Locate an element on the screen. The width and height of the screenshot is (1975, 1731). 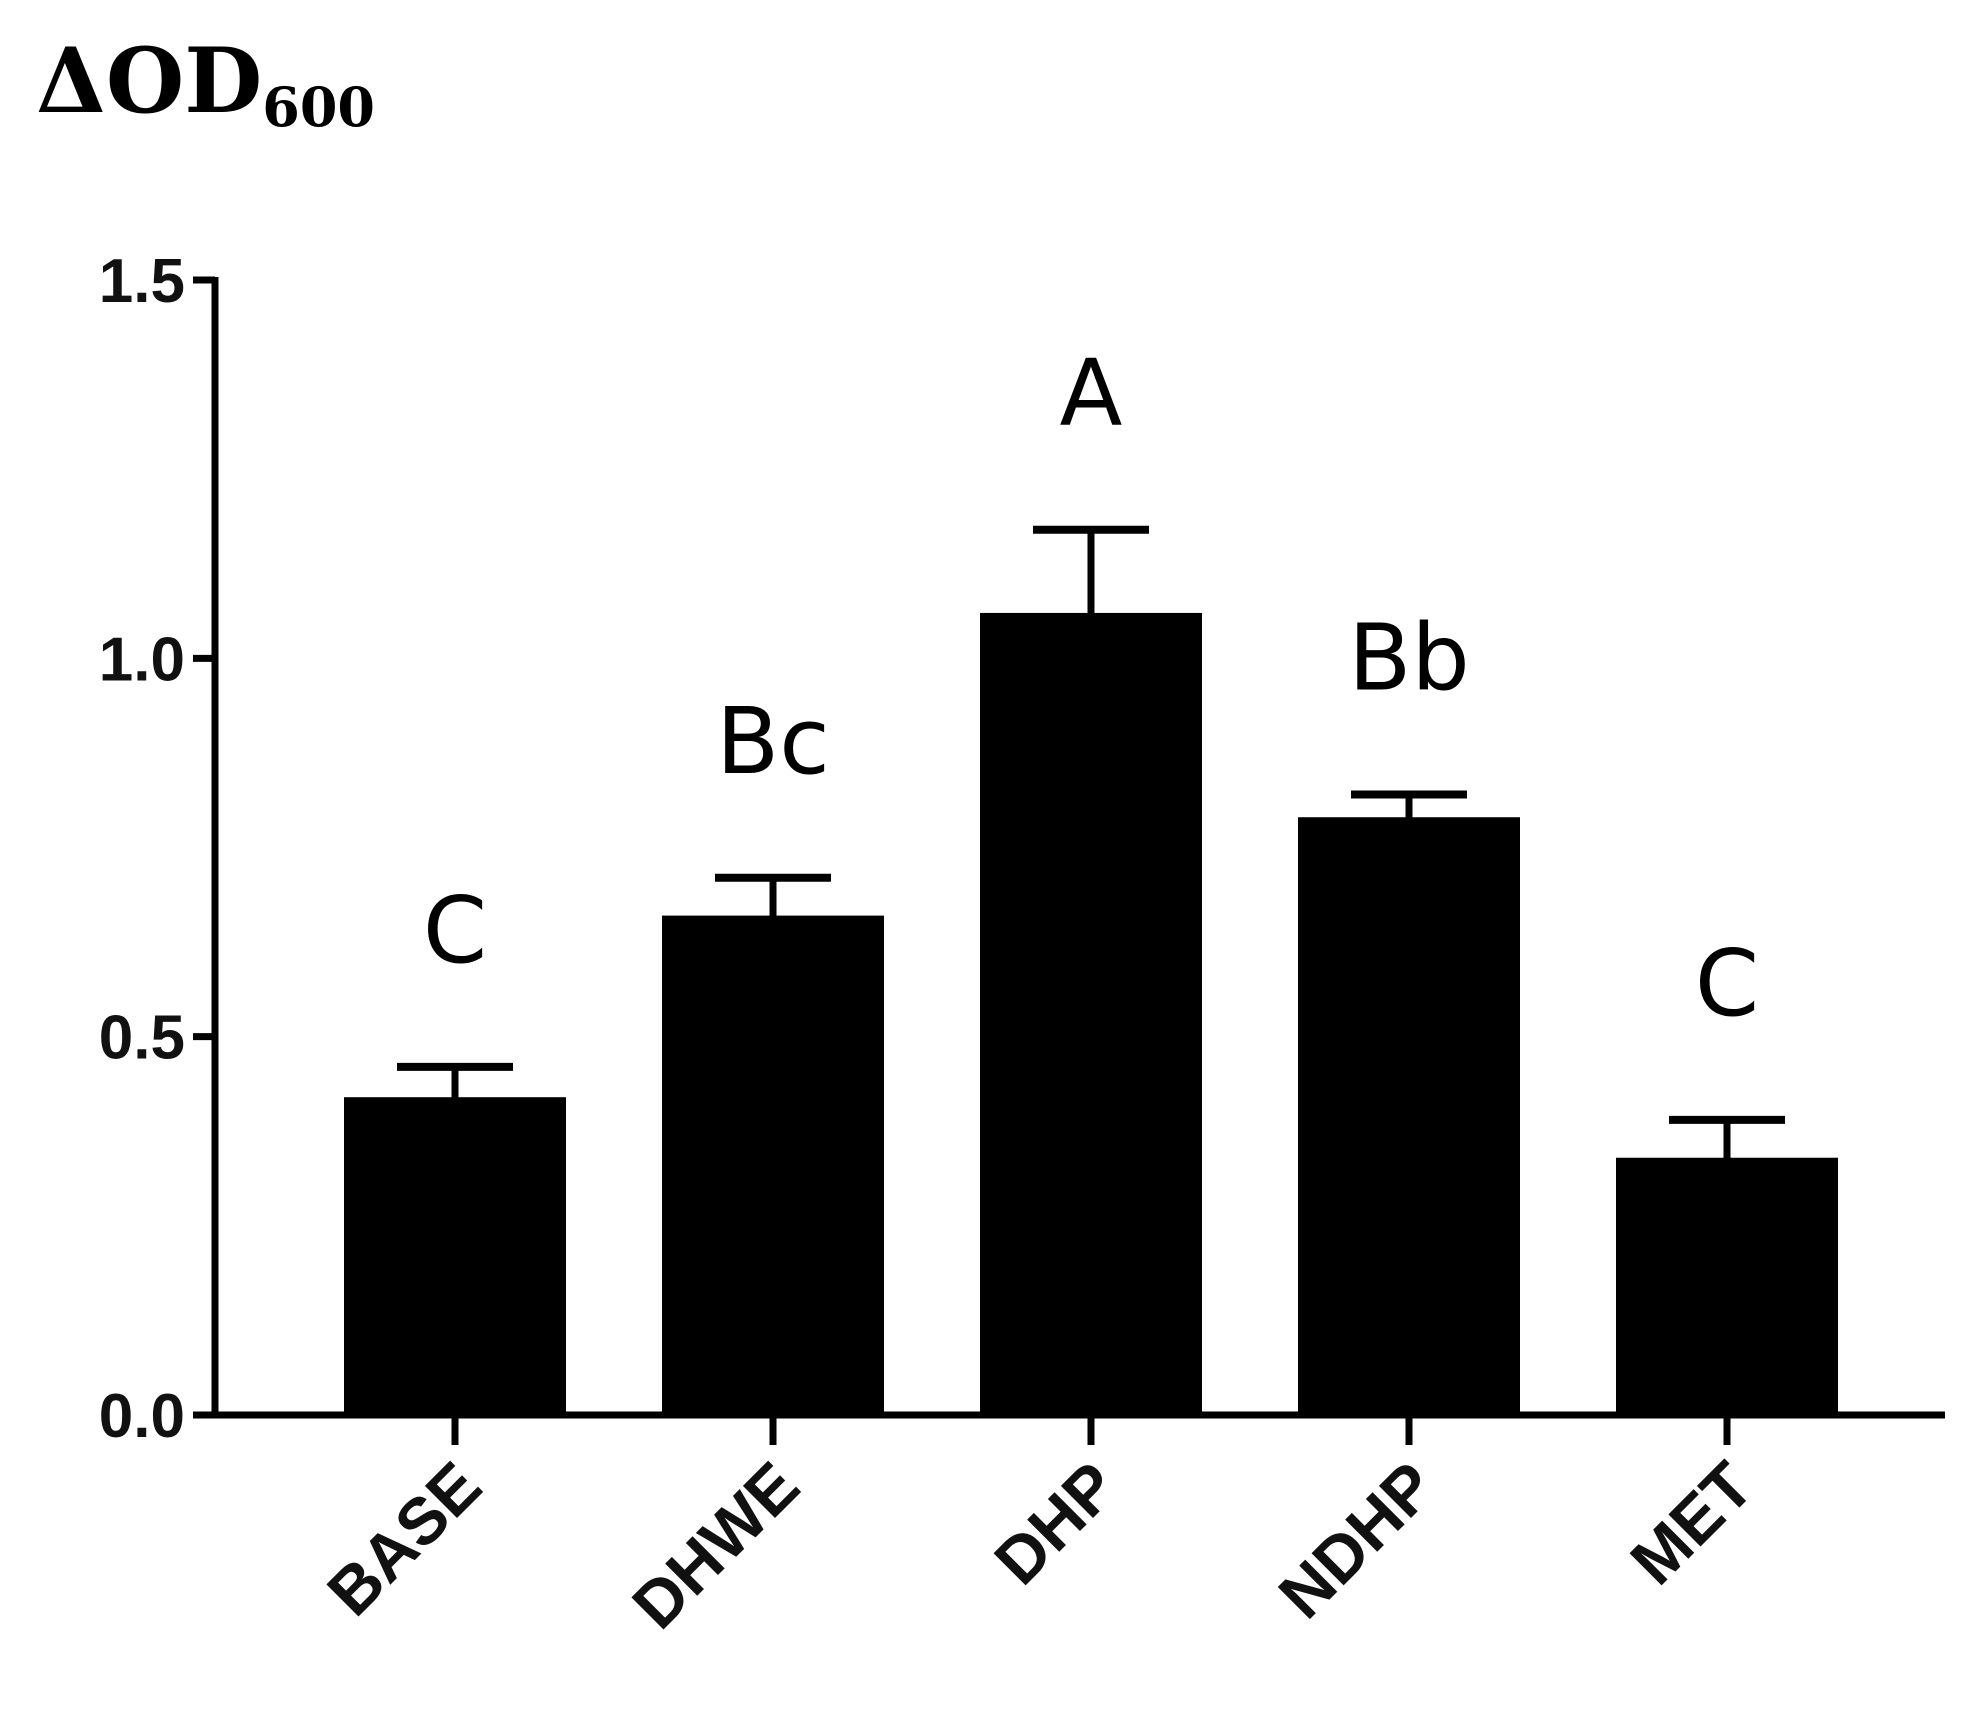
y-tick-label: 0.5 is located at coordinates (142, 1038).